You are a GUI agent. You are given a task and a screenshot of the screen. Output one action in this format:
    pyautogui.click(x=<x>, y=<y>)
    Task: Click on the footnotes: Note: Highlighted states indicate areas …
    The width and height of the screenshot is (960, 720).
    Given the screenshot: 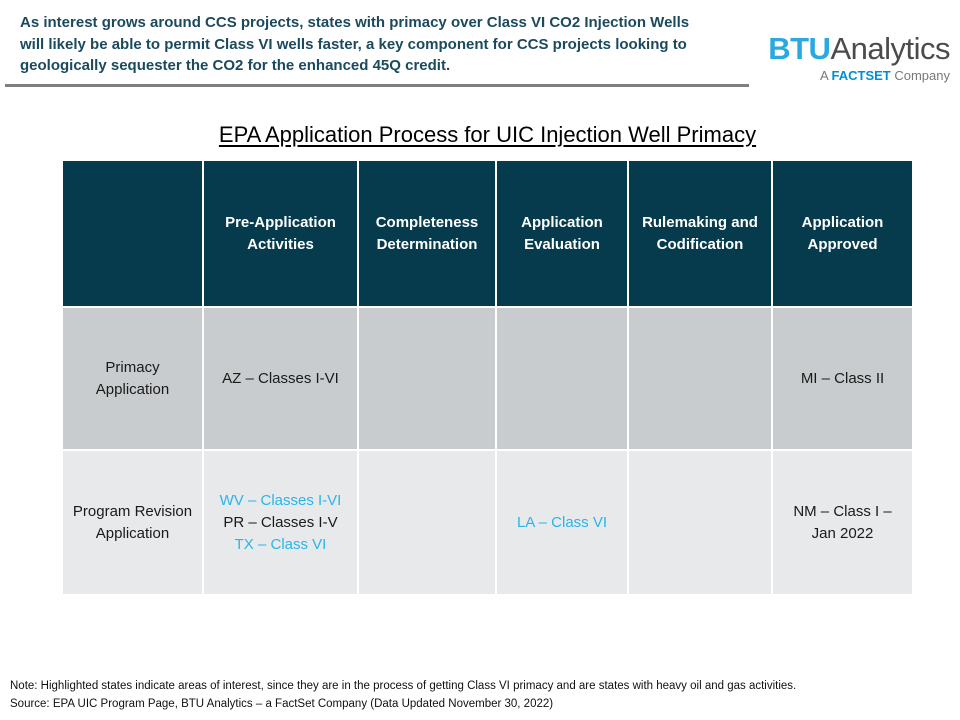 What is the action you would take?
    pyautogui.click(x=403, y=695)
    